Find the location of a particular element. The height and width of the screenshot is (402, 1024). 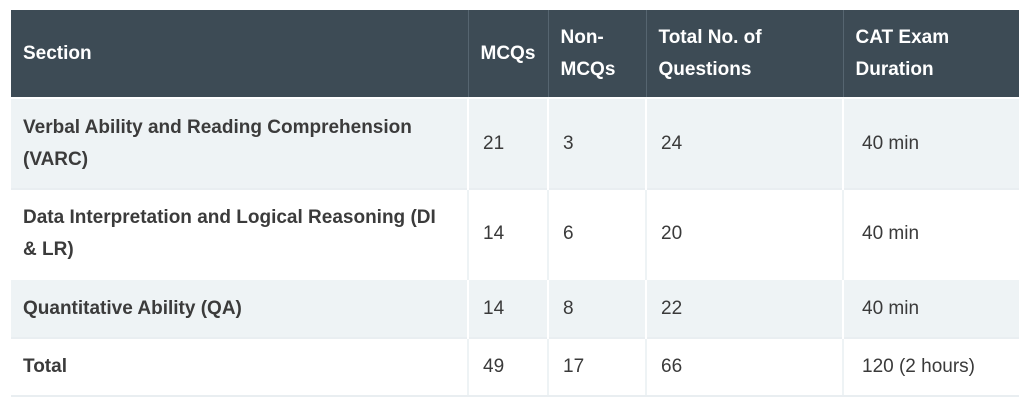

table-row-total: Total 49 17 66 120 (2 hours) is located at coordinates (515, 367).